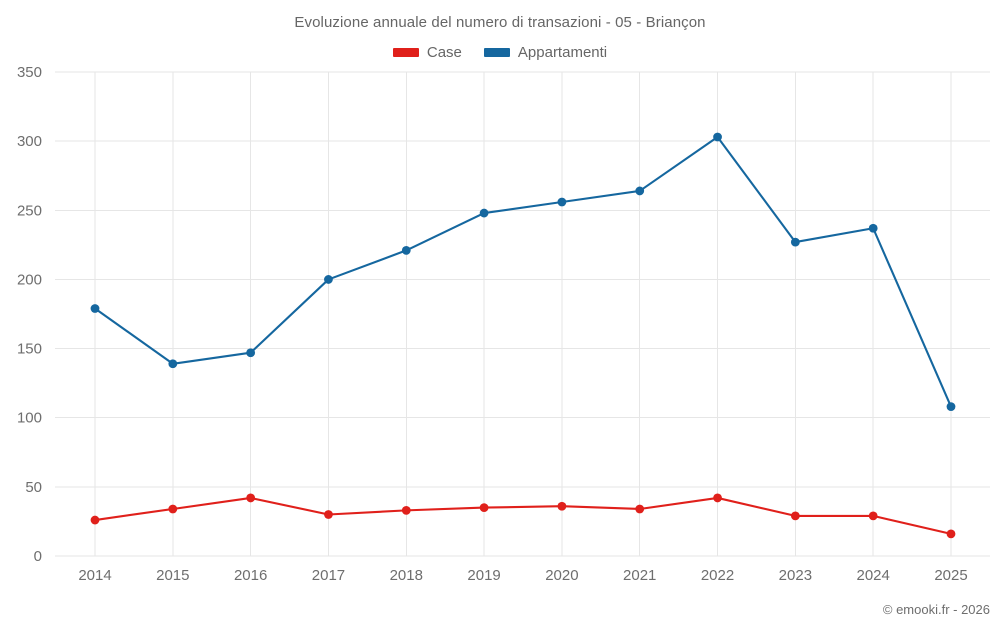 The height and width of the screenshot is (625, 1000). I want to click on y-axis-tick-label: 0, so click(38, 556).